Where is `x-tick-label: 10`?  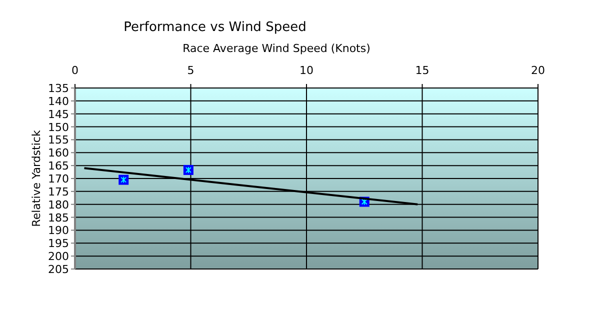 x-tick-label: 10 is located at coordinates (307, 70).